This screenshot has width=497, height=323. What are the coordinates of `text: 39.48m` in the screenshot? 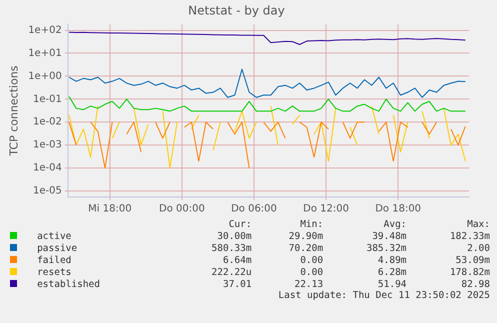 It's located at (389, 236).